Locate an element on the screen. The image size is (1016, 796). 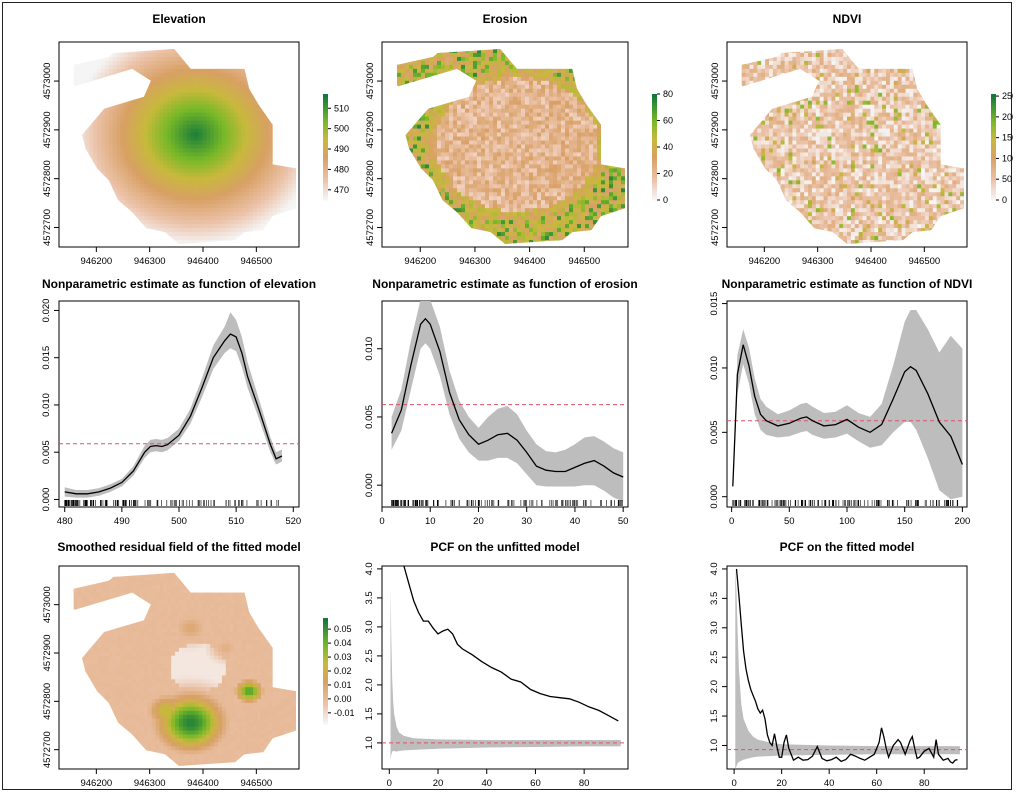
y-tick-label: 1.0 is located at coordinates (714, 745).